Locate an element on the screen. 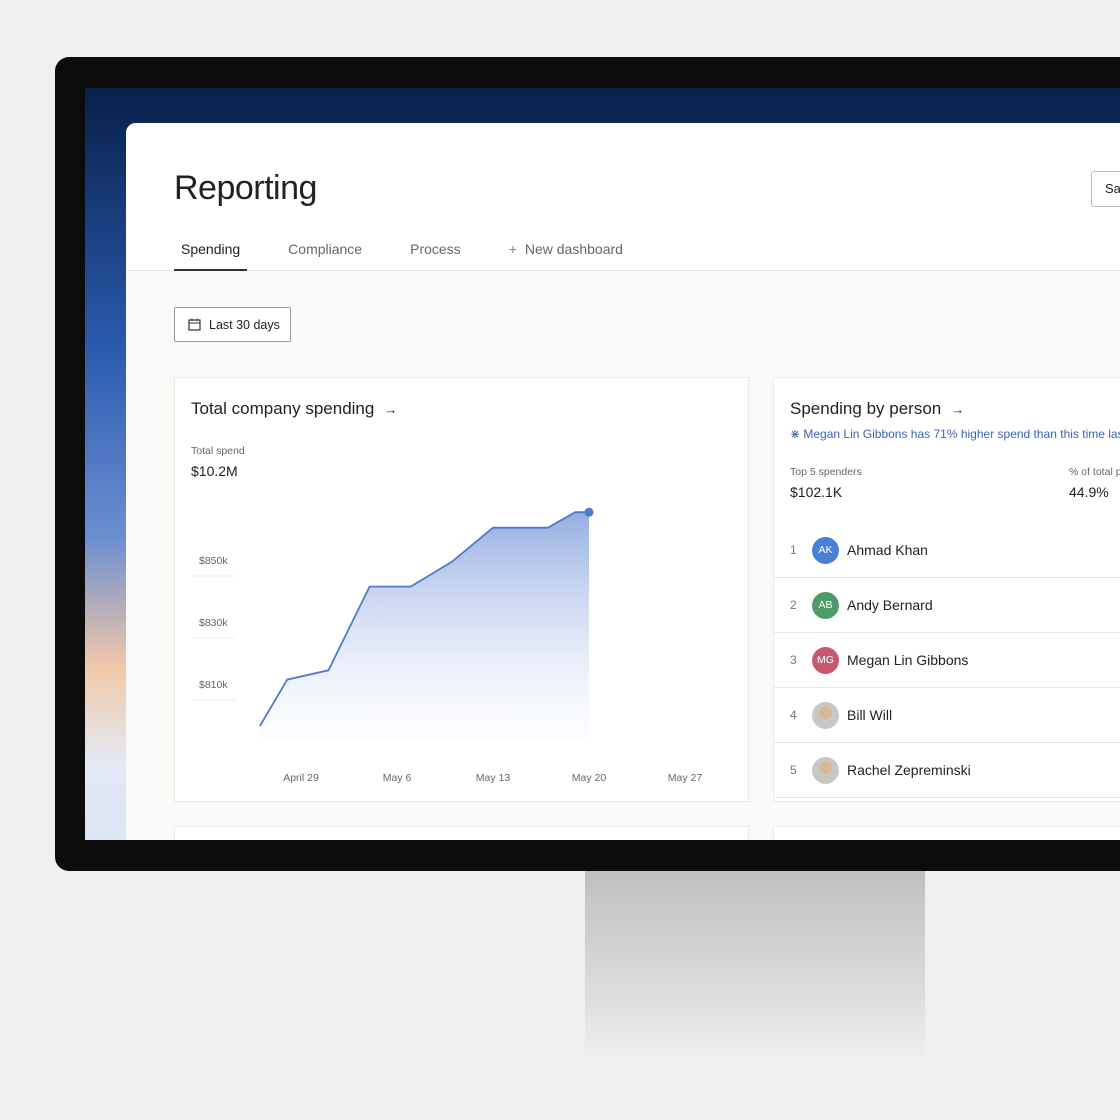 The width and height of the screenshot is (1120, 1120). rank: 1 is located at coordinates (793, 550).